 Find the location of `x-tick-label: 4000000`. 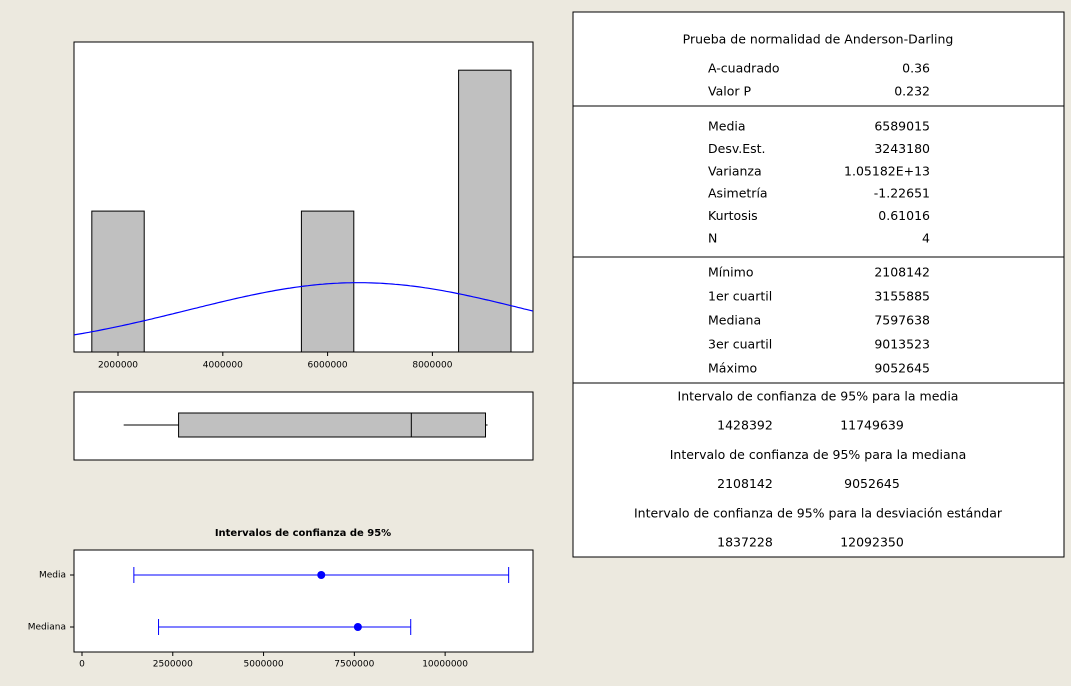

x-tick-label: 4000000 is located at coordinates (223, 366).